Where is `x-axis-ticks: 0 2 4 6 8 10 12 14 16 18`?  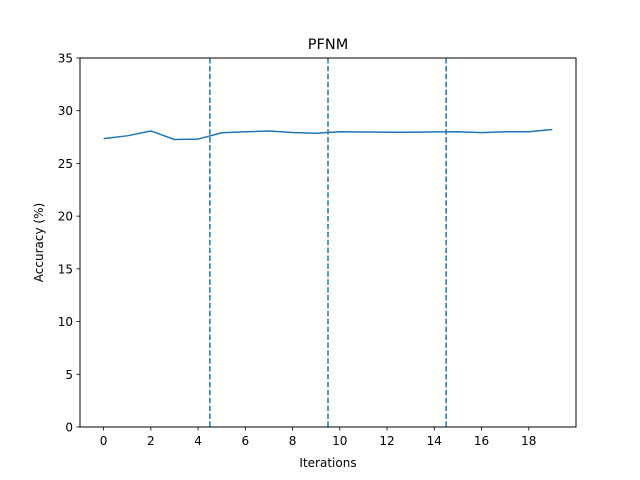 x-axis-ticks: 0 2 4 6 8 10 12 14 16 18 is located at coordinates (318, 437).